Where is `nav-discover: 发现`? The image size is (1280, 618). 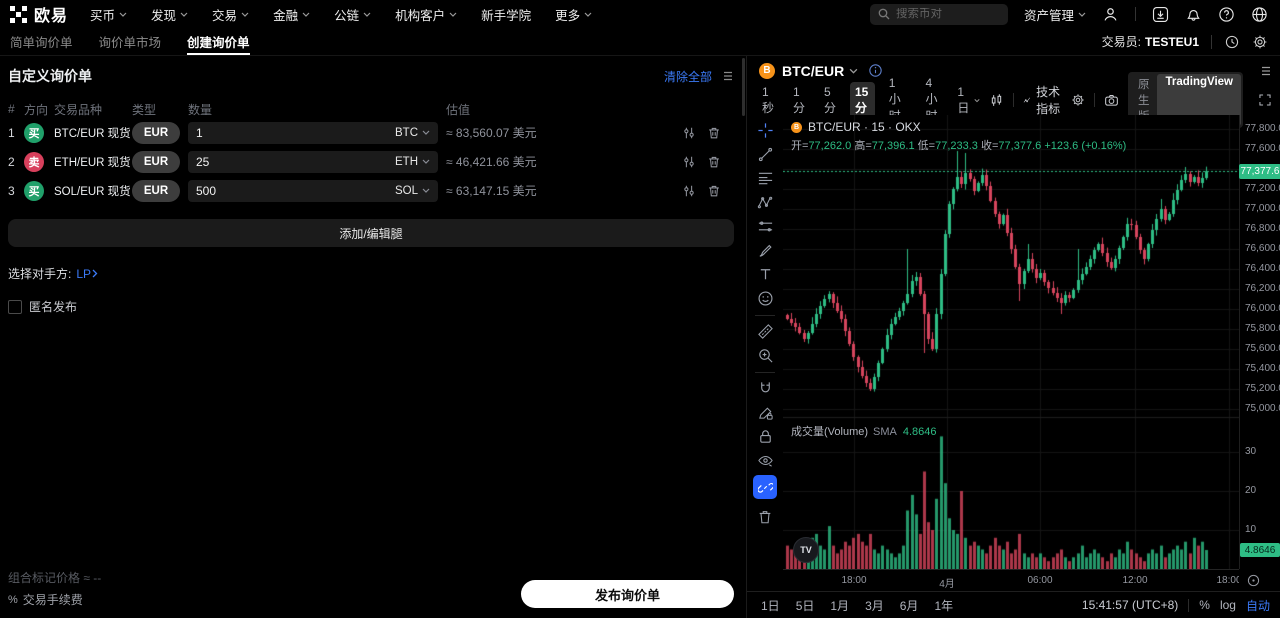 nav-discover: 发现 is located at coordinates (169, 14).